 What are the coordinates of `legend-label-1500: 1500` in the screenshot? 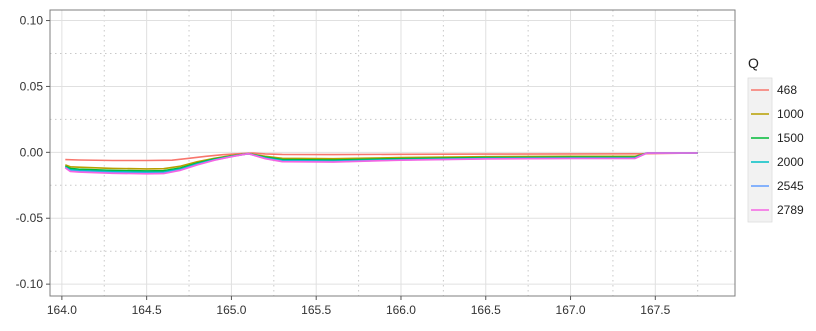 It's located at (790, 138).